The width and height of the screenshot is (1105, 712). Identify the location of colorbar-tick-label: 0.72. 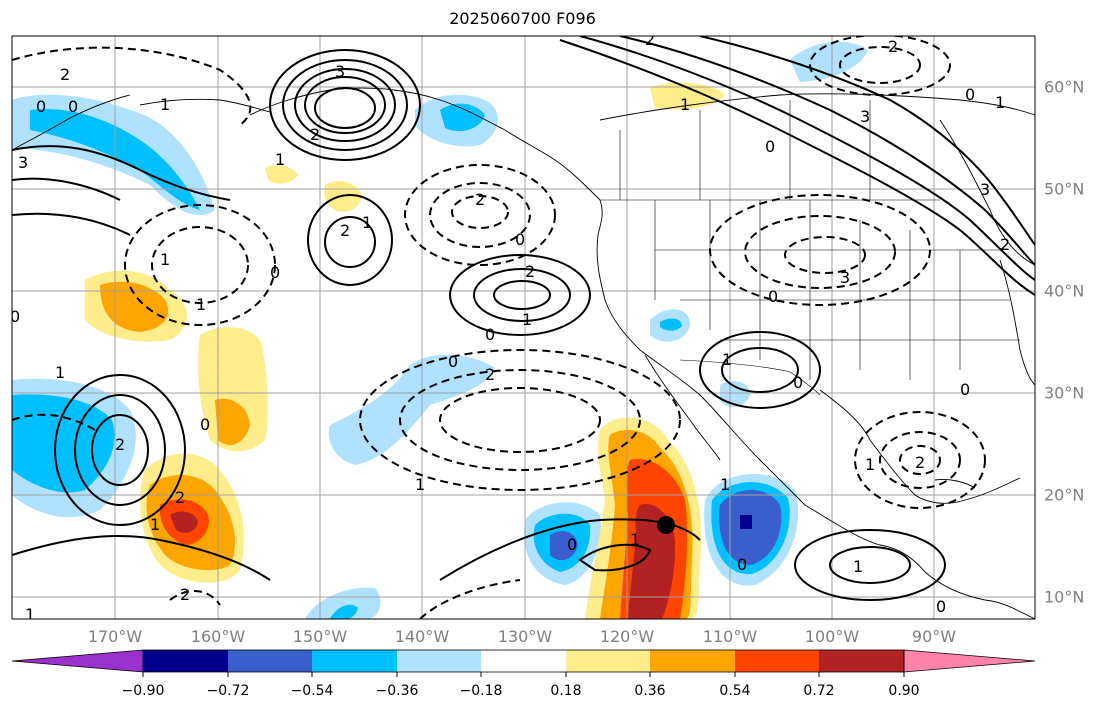
(819, 691).